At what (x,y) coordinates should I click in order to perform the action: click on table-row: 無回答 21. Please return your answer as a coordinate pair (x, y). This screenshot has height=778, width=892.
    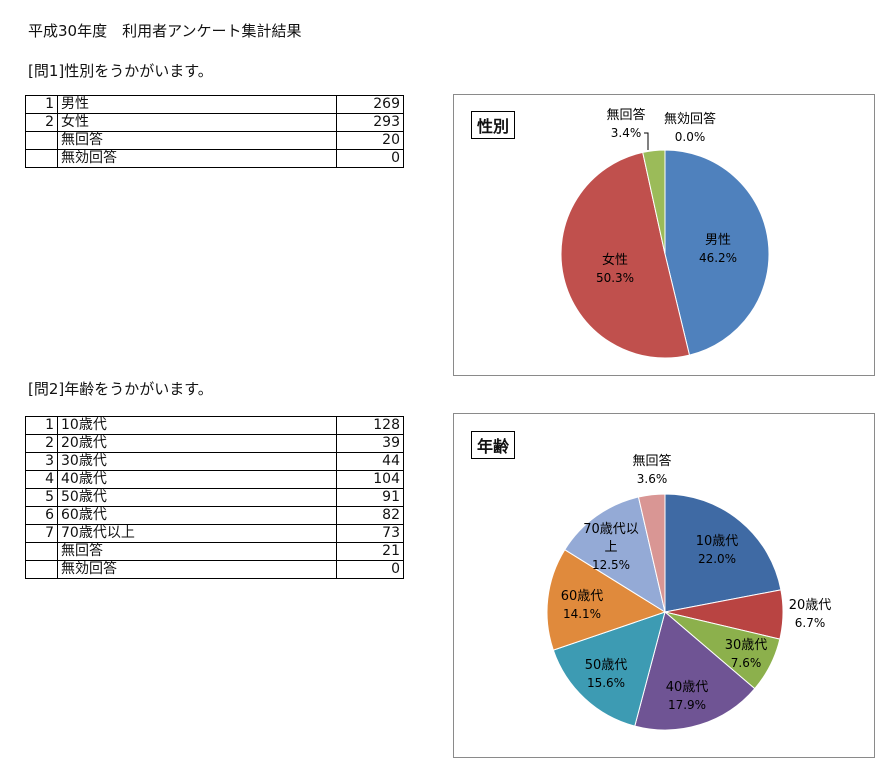
    Looking at the image, I should click on (214, 551).